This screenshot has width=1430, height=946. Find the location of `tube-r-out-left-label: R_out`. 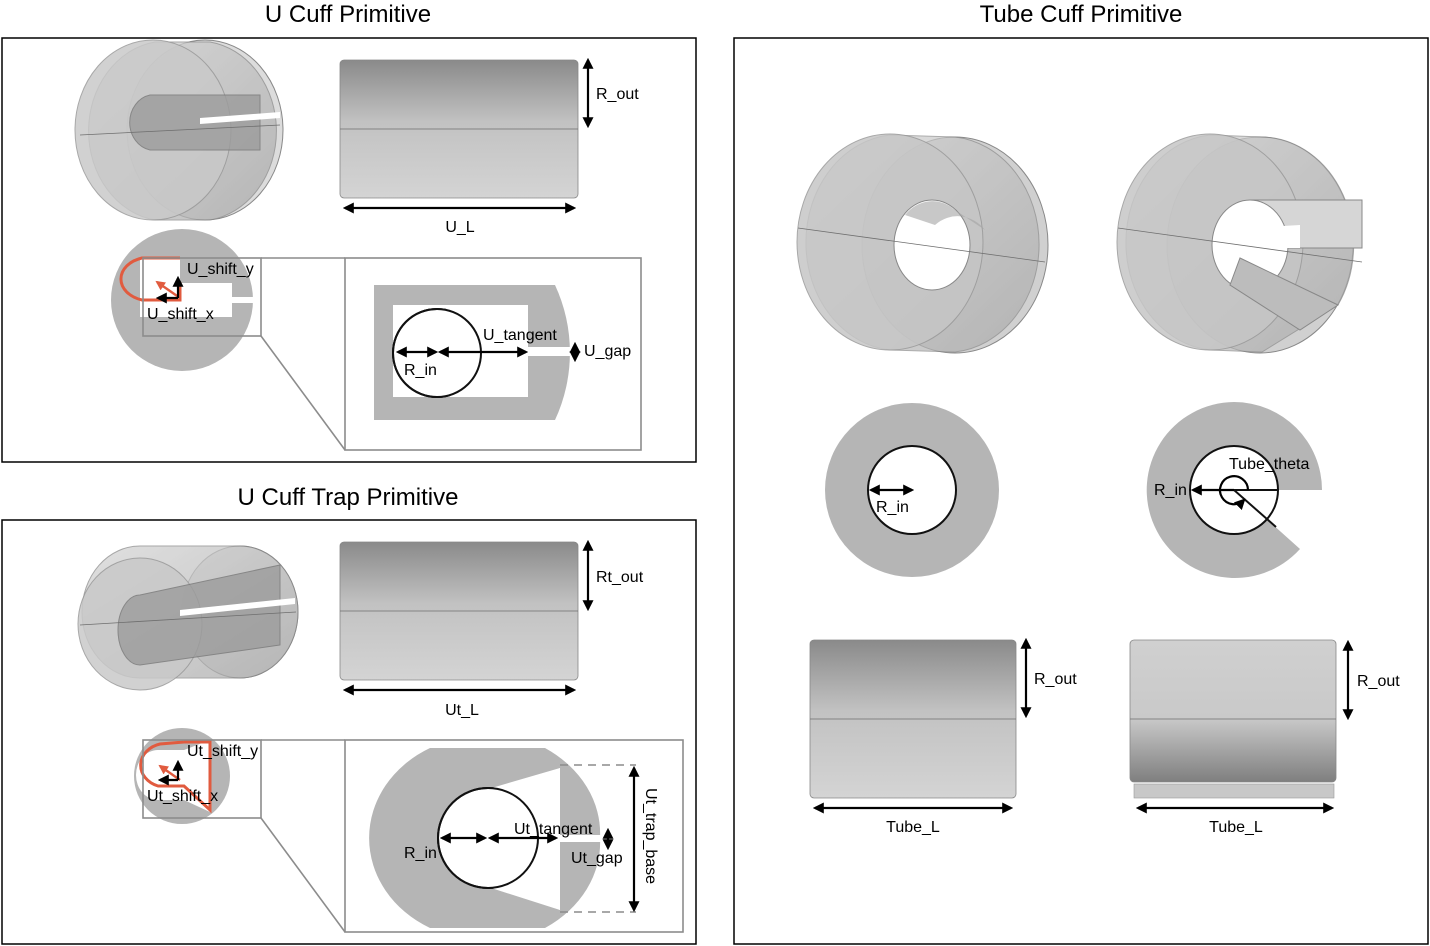

tube-r-out-left-label: R_out is located at coordinates (1055, 679).